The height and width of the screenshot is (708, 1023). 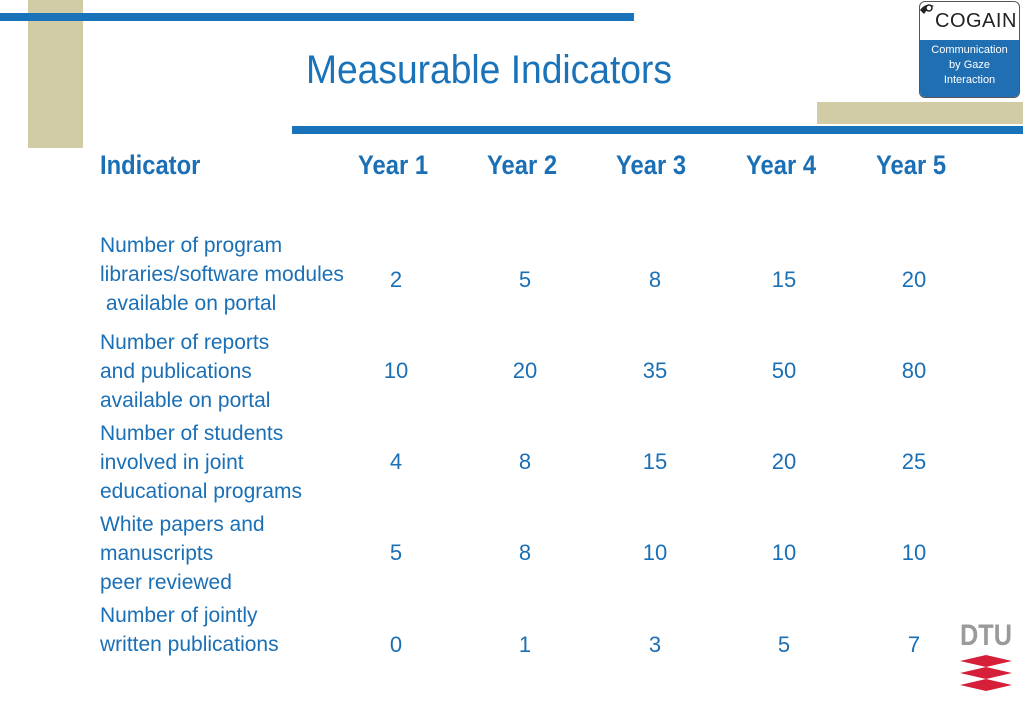 What do you see at coordinates (914, 461) in the screenshot?
I see `table-cell: 25` at bounding box center [914, 461].